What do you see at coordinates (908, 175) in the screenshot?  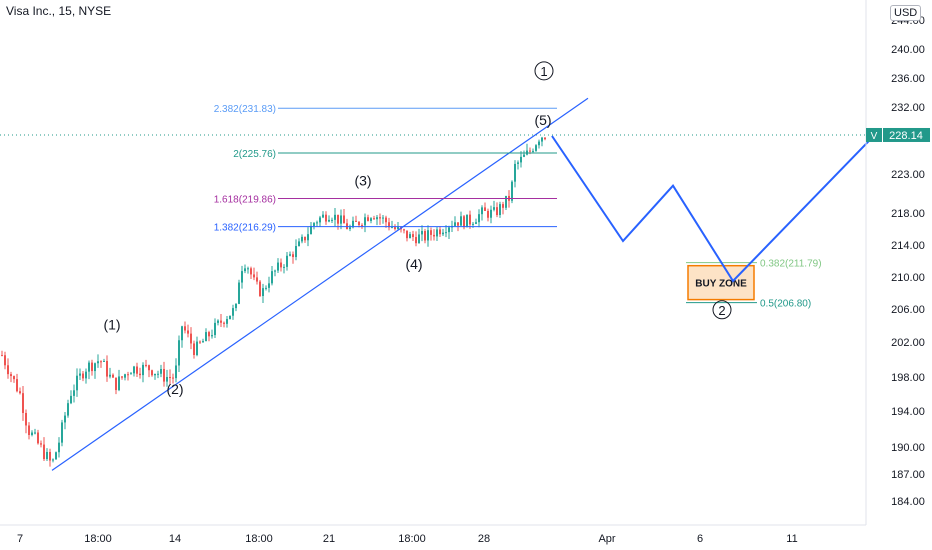 I see `y-tick-label: 223.00` at bounding box center [908, 175].